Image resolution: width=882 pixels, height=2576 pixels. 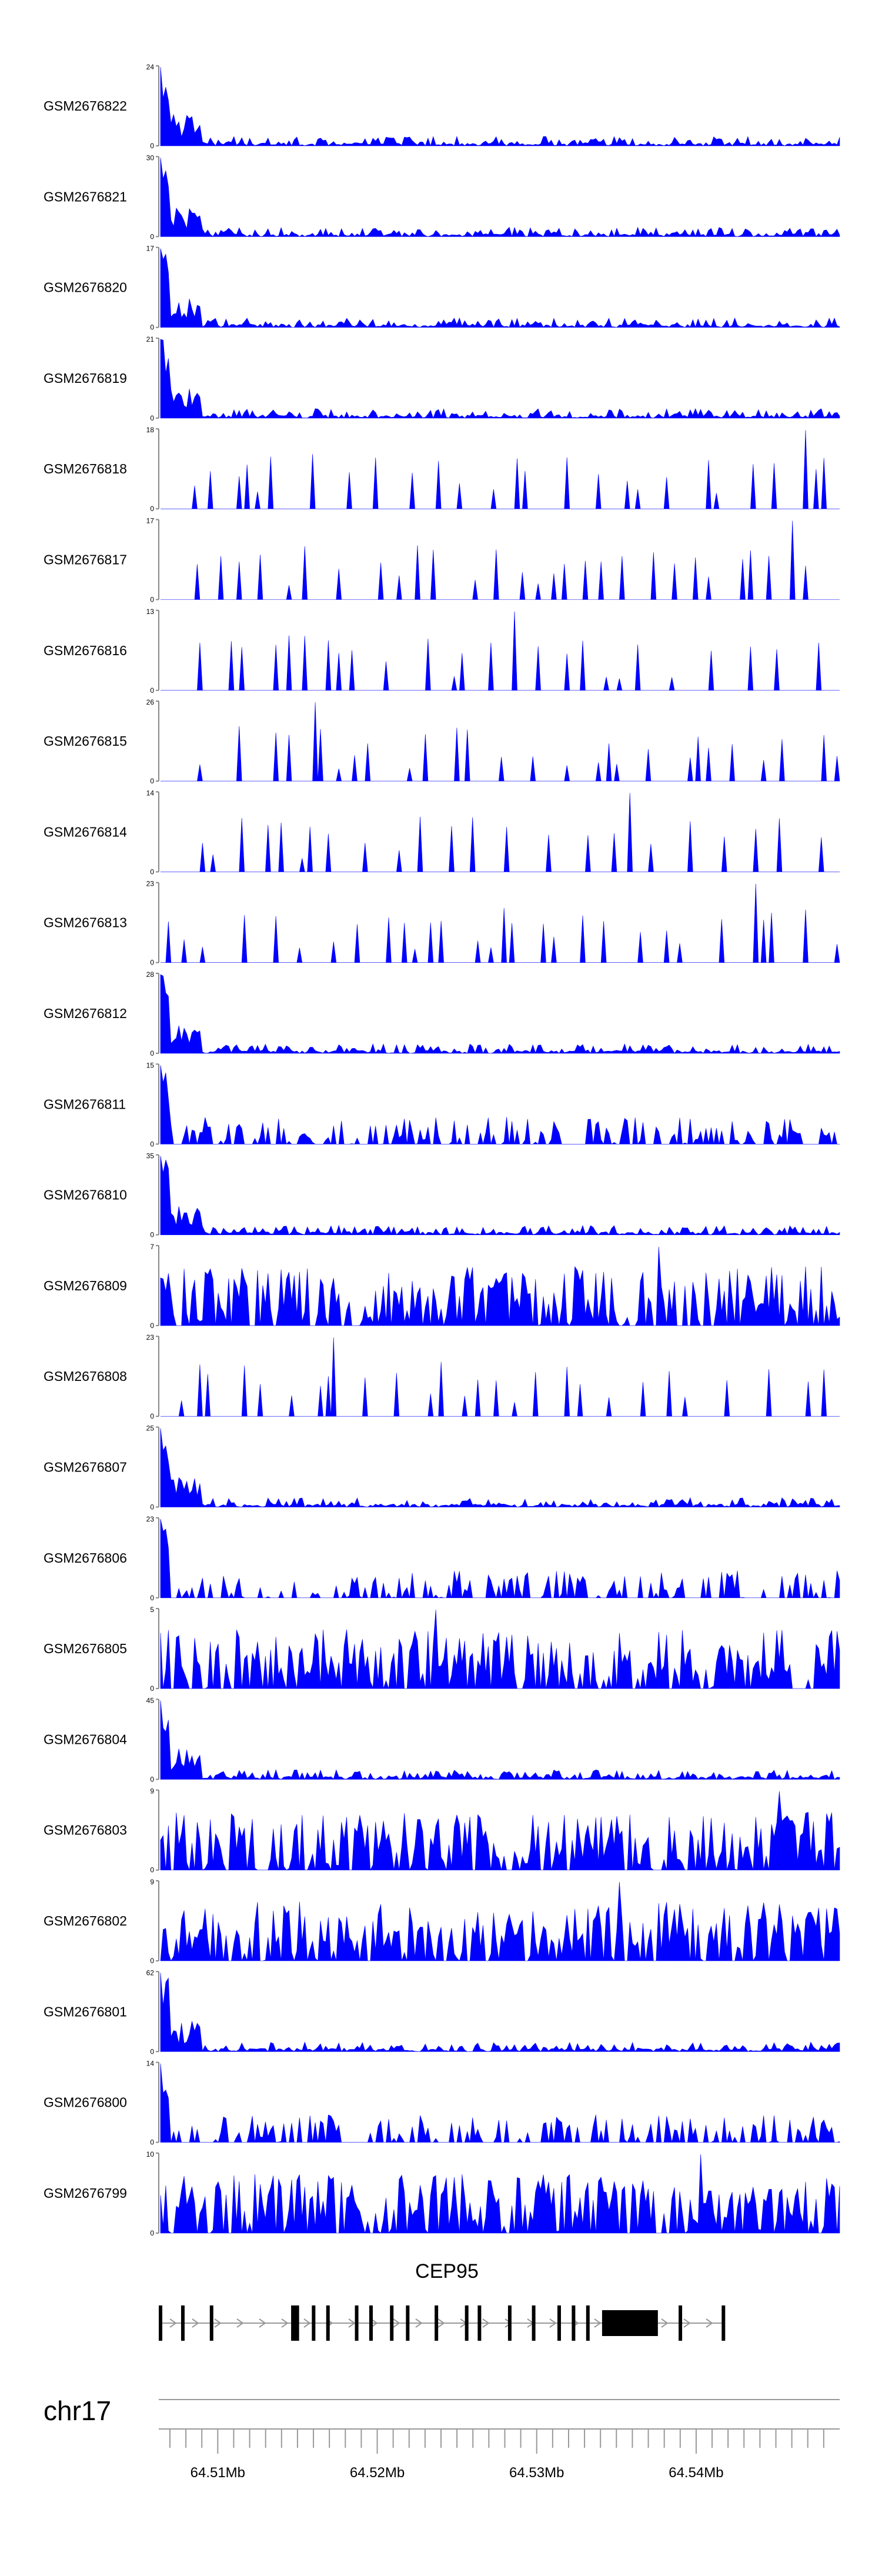 I want to click on coverage-track: GSM2676818 18 0, so click(x=442, y=469).